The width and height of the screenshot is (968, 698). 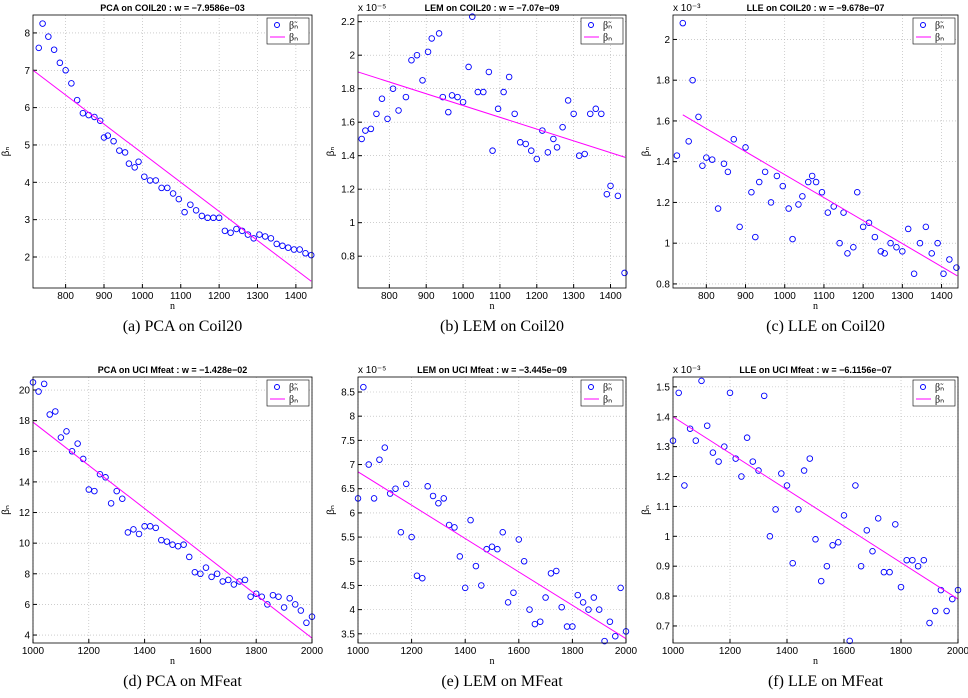 What do you see at coordinates (492, 145) in the screenshot?
I see `series-layer` at bounding box center [492, 145].